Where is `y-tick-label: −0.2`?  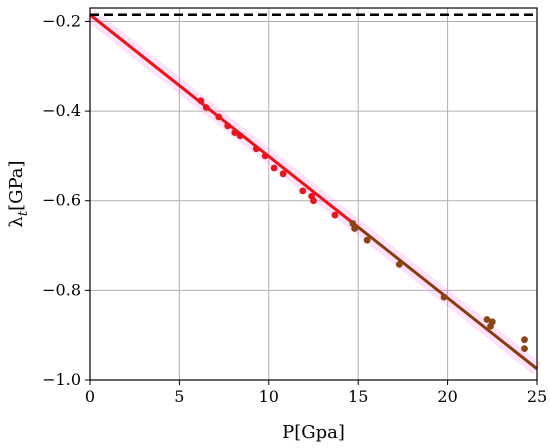
y-tick-label: −0.2 is located at coordinates (61, 20).